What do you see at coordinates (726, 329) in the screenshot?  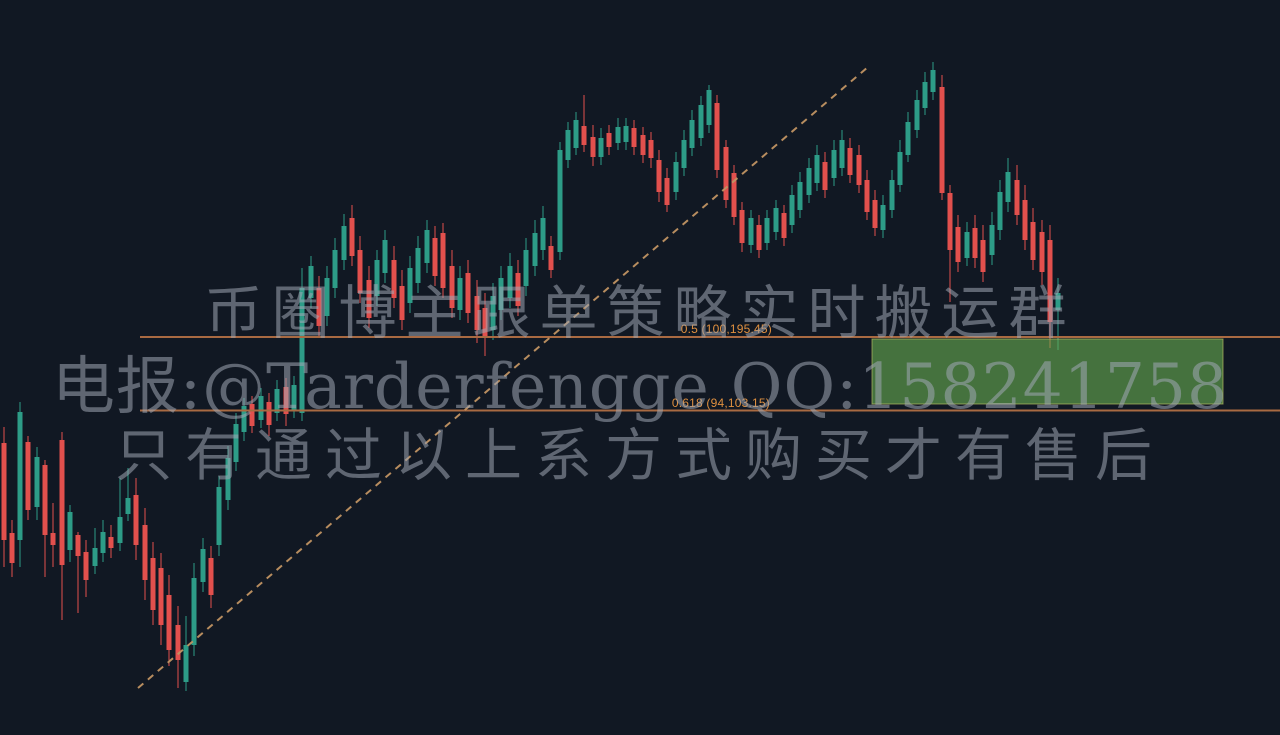 I see `fib-level-label-0.5: 0.5 (100,195.45)` at bounding box center [726, 329].